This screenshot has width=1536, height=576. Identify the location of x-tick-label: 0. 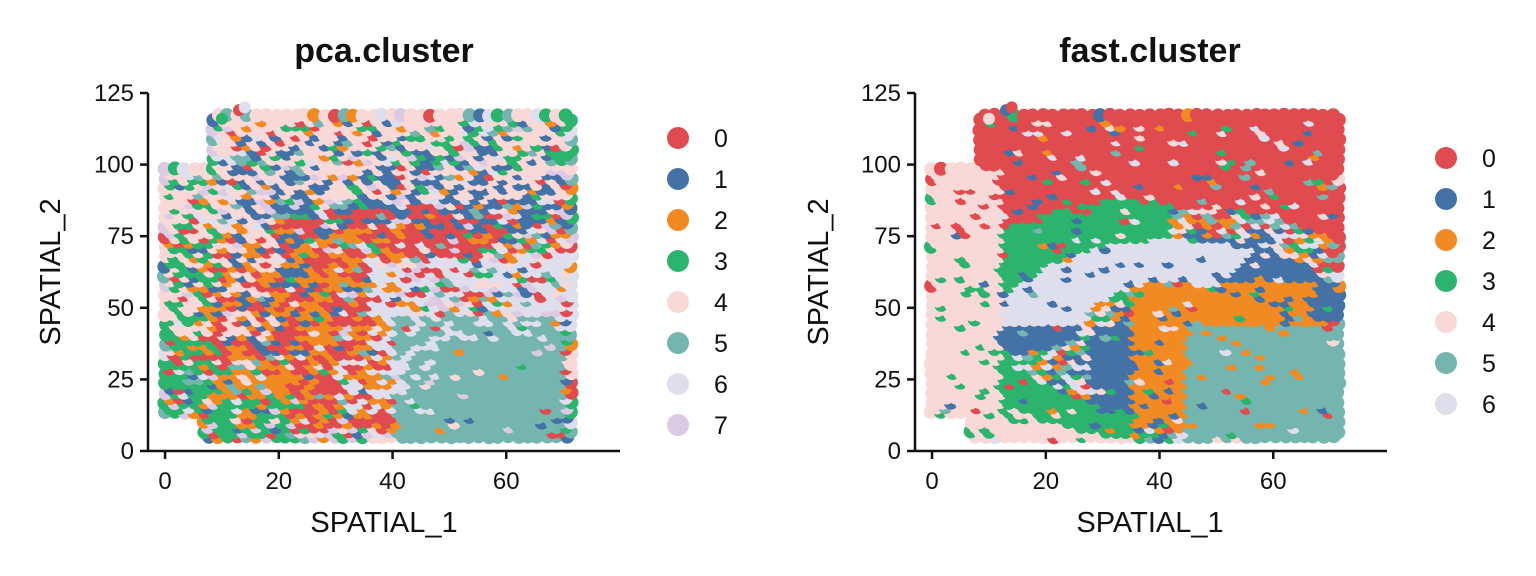
(164, 481).